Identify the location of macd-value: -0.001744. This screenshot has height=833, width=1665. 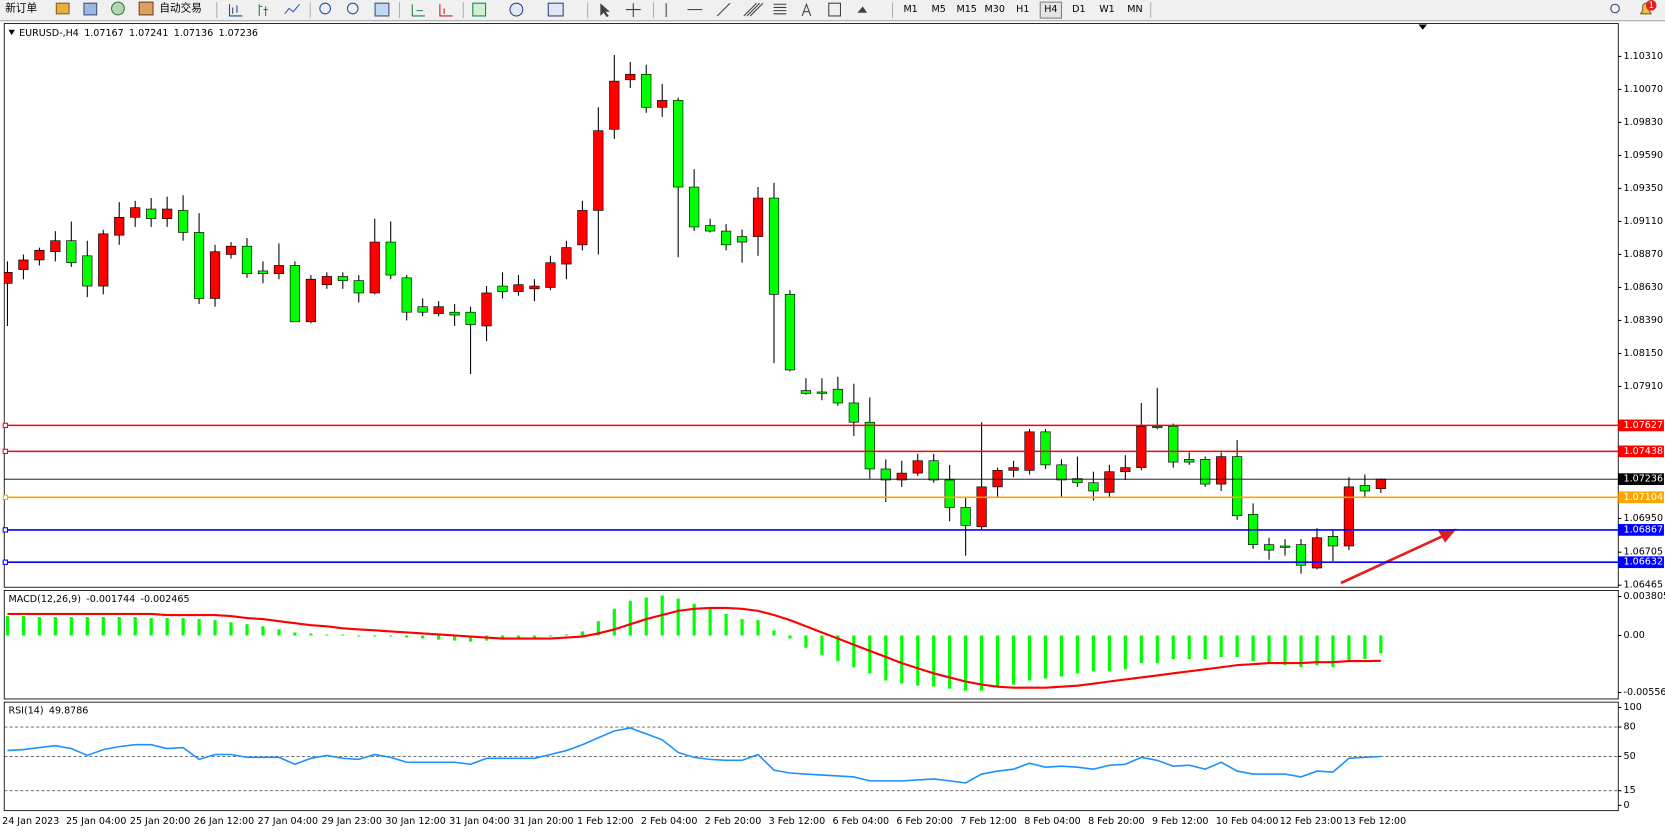
(110, 598).